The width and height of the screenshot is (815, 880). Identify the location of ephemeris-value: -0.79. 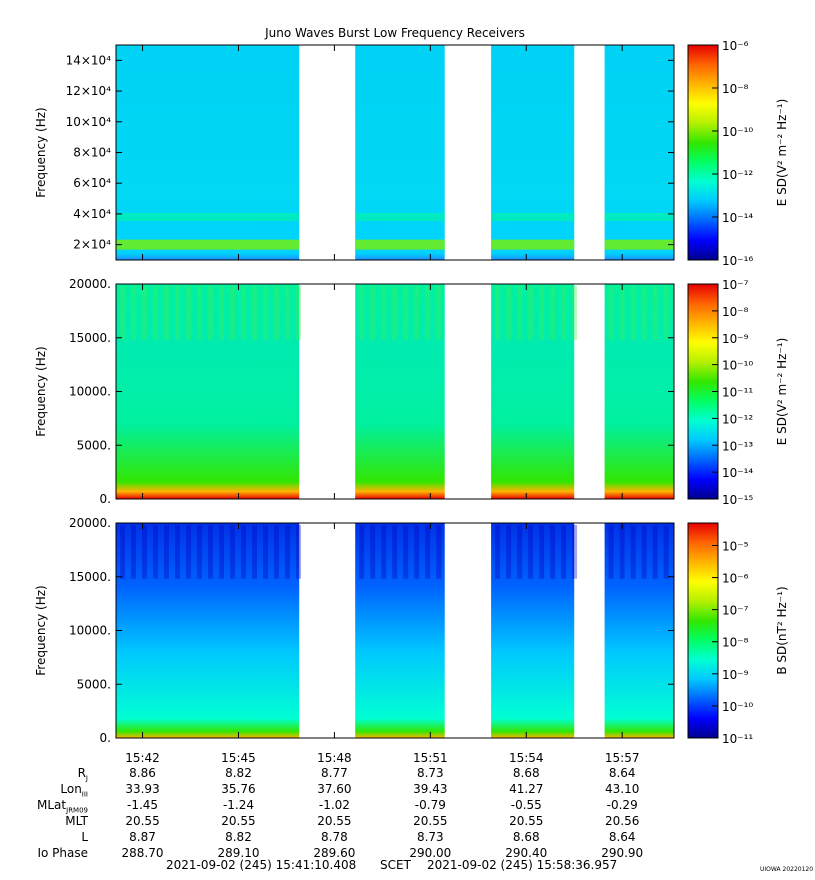
(430, 805).